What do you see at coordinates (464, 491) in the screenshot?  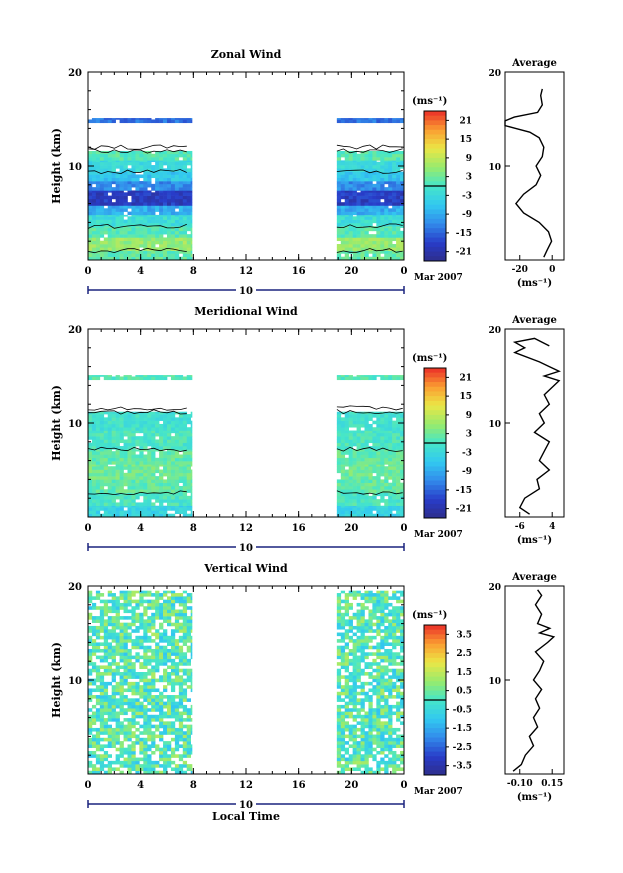 I see `colorbar-tick-label: -15` at bounding box center [464, 491].